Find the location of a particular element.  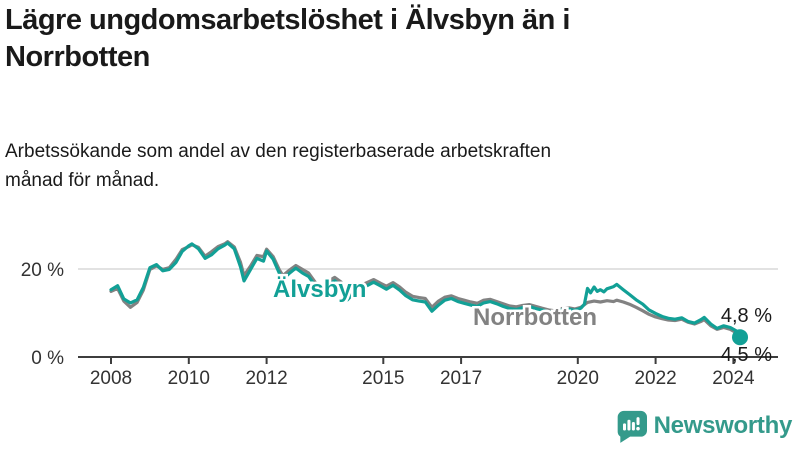

end-label-älvsbyn: 4,5 % is located at coordinates (746, 355).